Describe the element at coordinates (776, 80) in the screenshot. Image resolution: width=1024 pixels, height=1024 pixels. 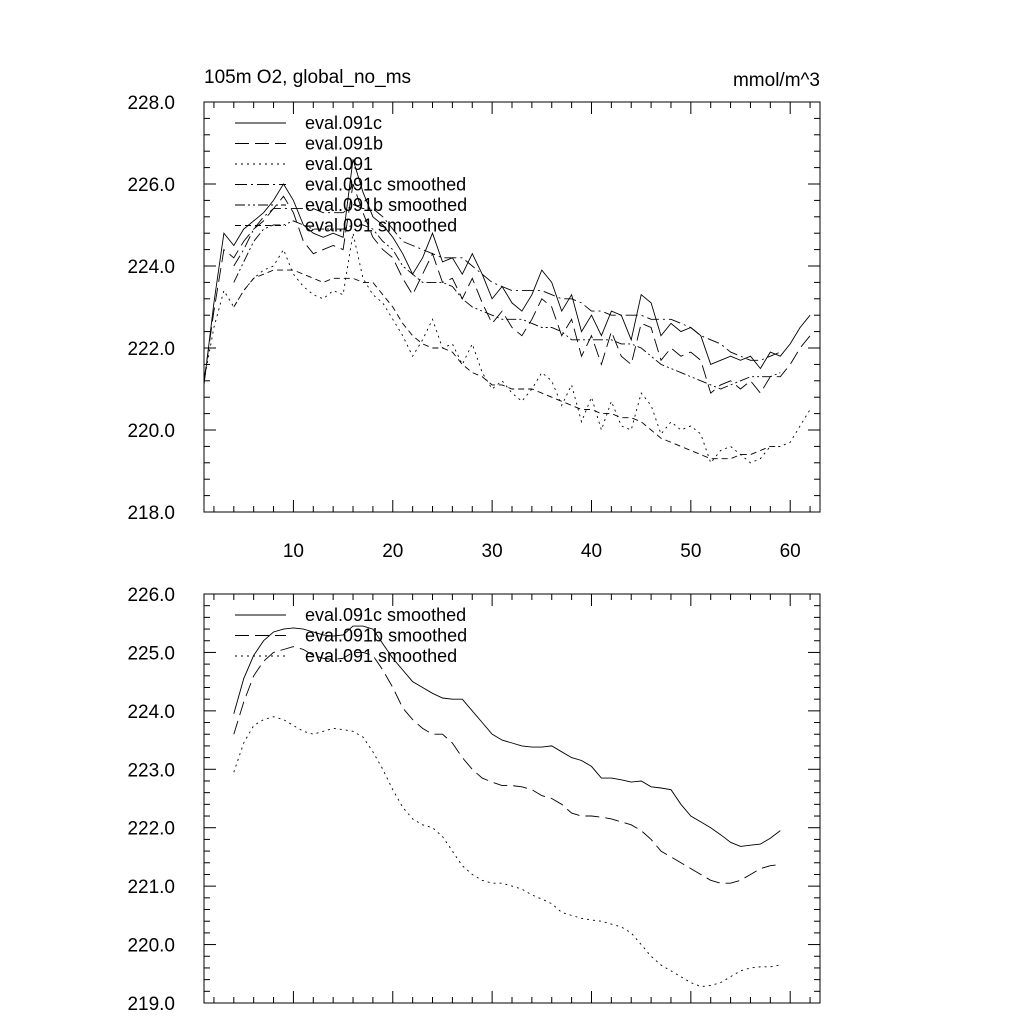
I see `units-label: mmol/m^3` at that location.